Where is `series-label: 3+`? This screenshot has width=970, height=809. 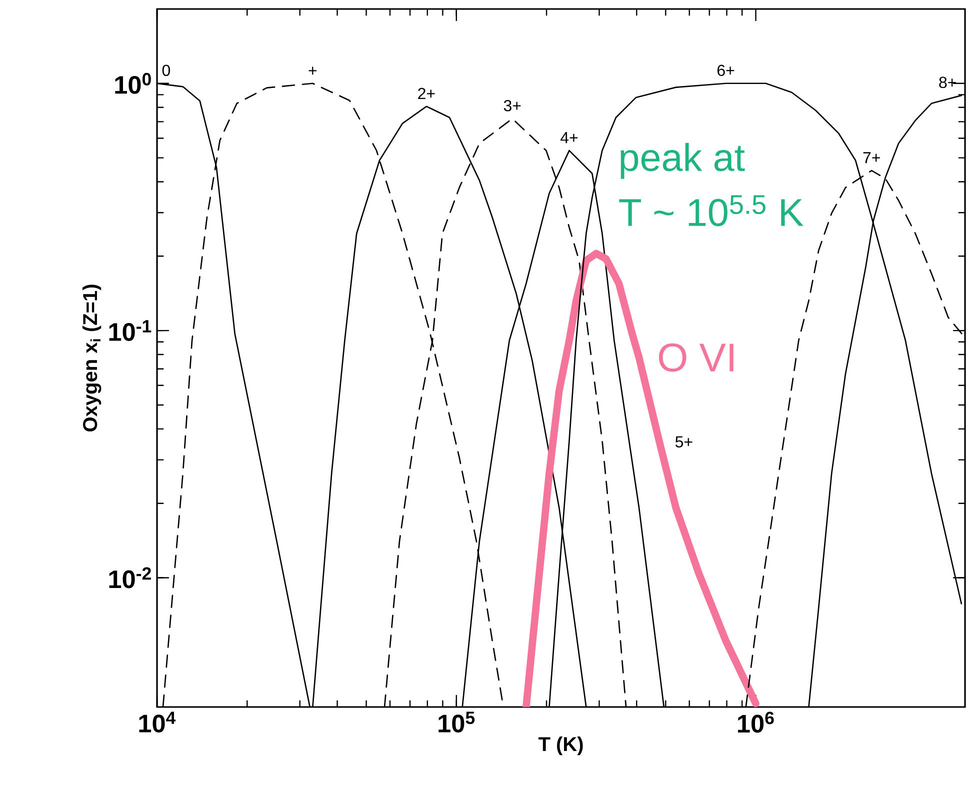 series-label: 3+ is located at coordinates (512, 106).